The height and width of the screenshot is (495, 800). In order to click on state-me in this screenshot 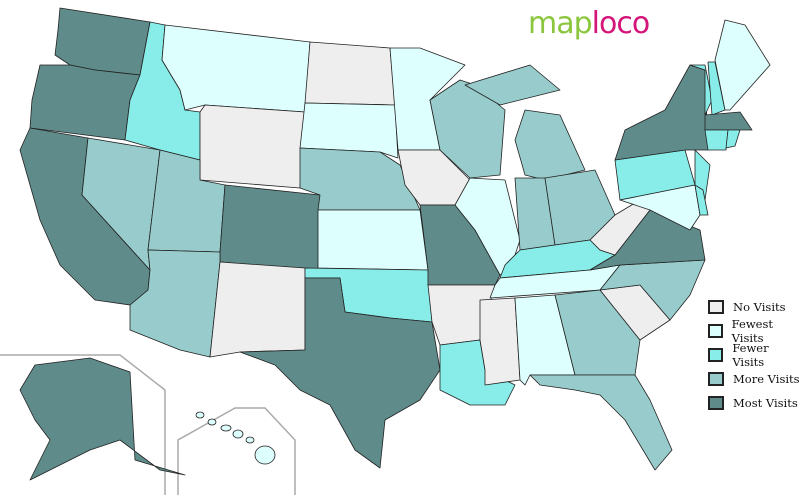, I will do `click(742, 65)`.